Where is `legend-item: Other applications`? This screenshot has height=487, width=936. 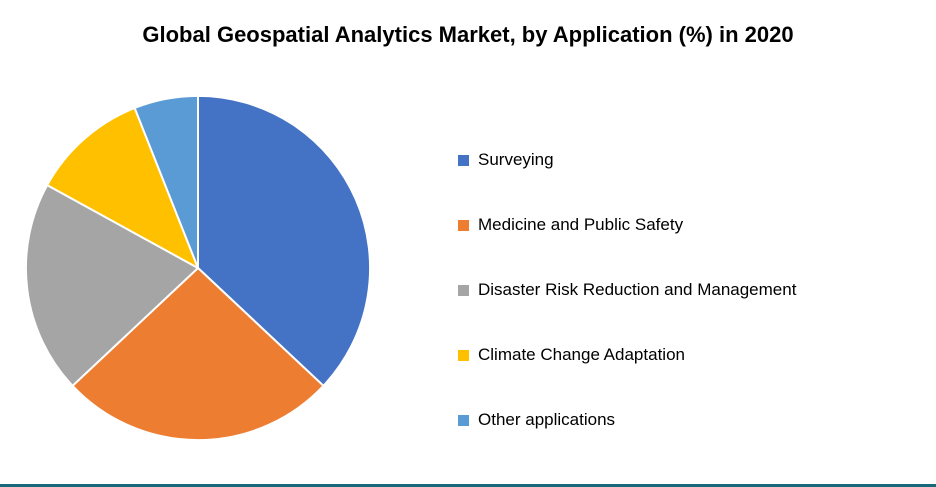 legend-item: Other applications is located at coordinates (627, 420).